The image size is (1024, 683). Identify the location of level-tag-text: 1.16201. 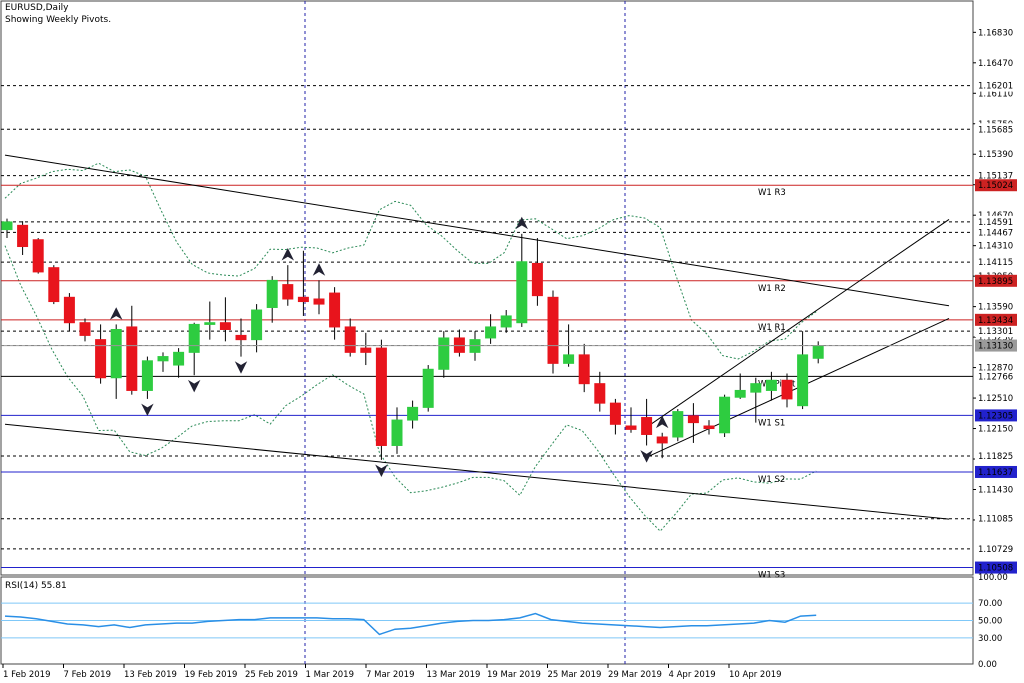
(995, 87).